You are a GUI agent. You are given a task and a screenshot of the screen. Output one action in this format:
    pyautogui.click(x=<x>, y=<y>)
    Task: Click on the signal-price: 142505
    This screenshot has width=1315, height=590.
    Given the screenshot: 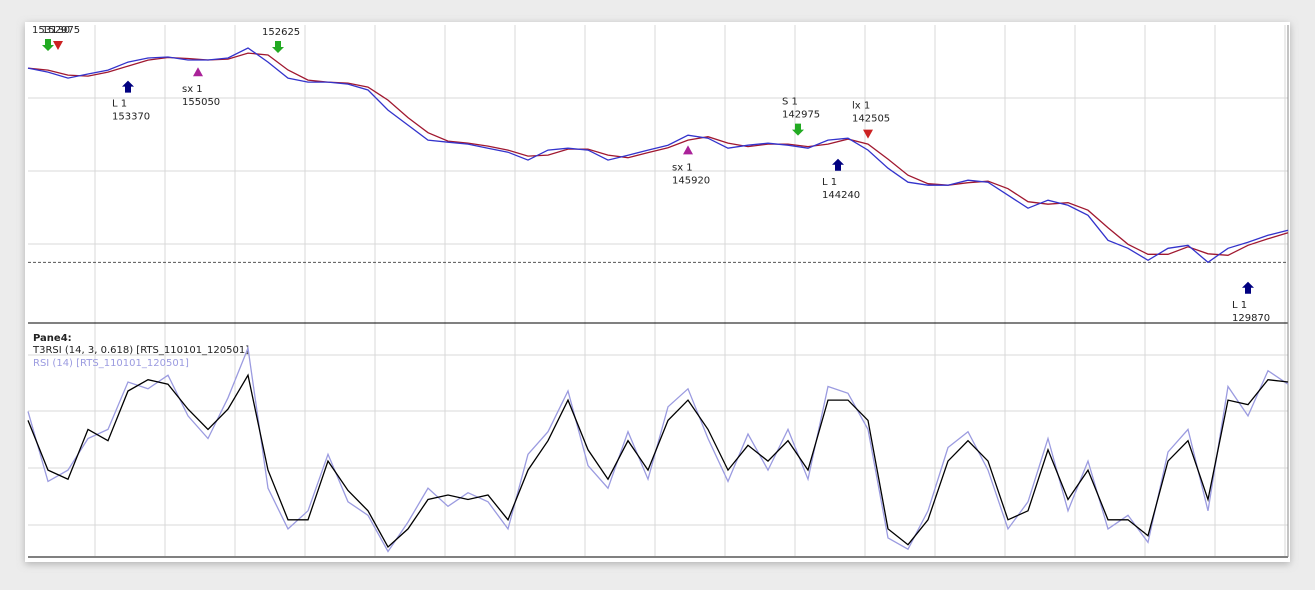 What is the action you would take?
    pyautogui.click(x=871, y=119)
    